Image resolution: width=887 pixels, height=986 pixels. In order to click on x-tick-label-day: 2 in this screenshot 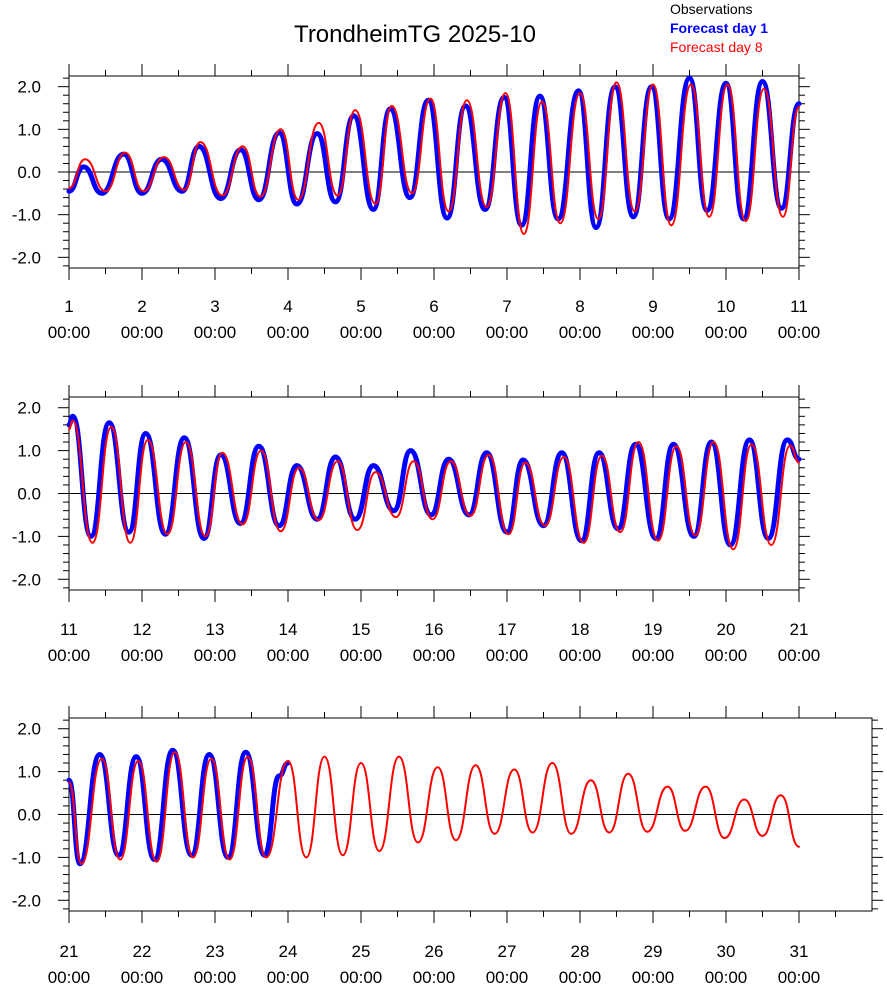, I will do `click(141, 306)`.